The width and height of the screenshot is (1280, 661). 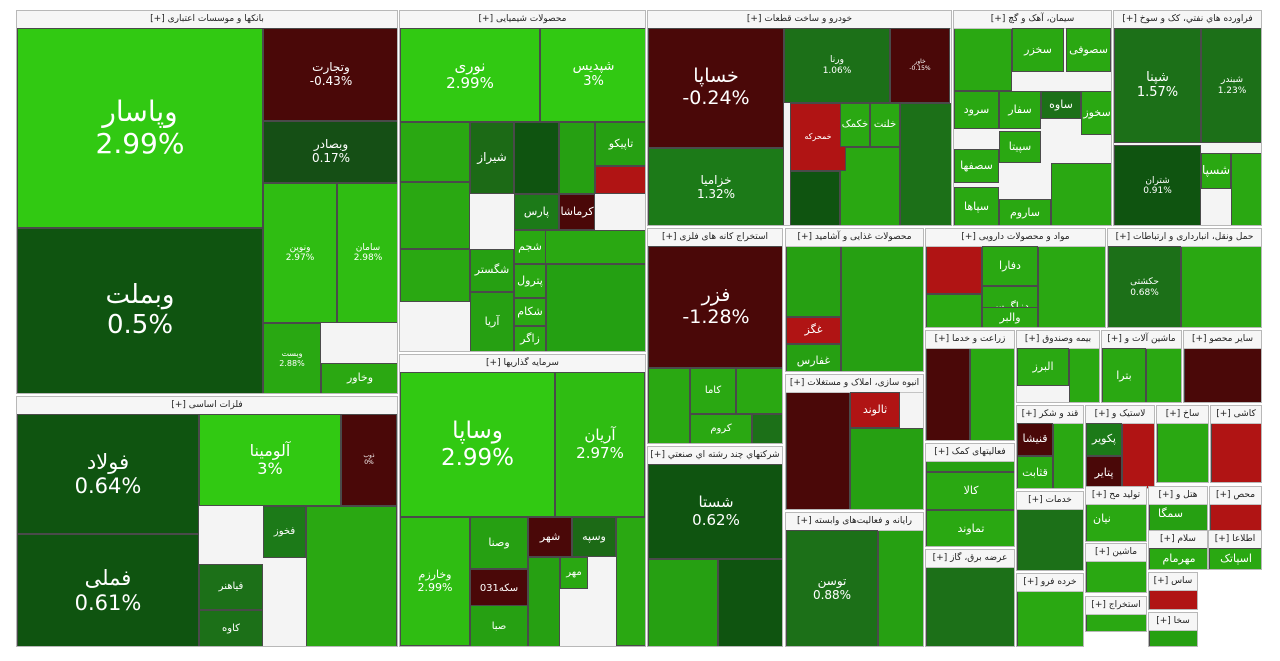 I want to click on stock-tile: آریا, so click(x=492, y=321).